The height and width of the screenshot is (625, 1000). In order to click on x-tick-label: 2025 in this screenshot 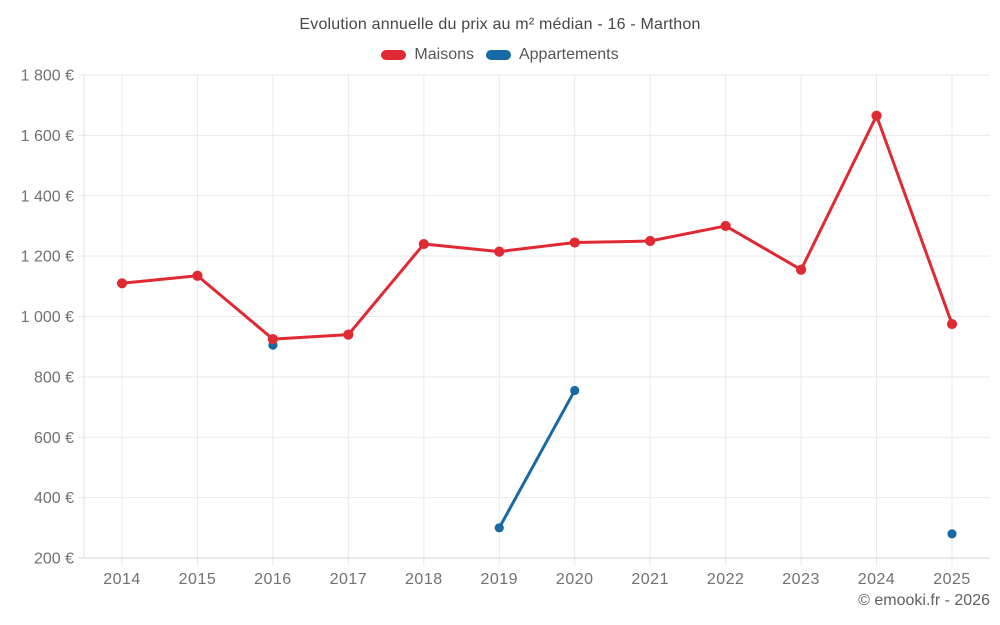, I will do `click(952, 579)`.